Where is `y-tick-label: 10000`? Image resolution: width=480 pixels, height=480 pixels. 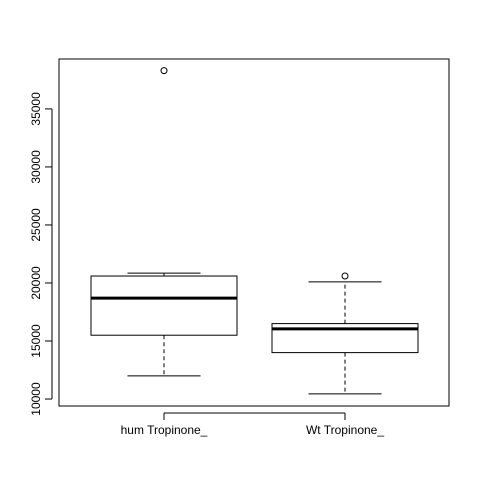 y-tick-label: 10000 is located at coordinates (36, 399).